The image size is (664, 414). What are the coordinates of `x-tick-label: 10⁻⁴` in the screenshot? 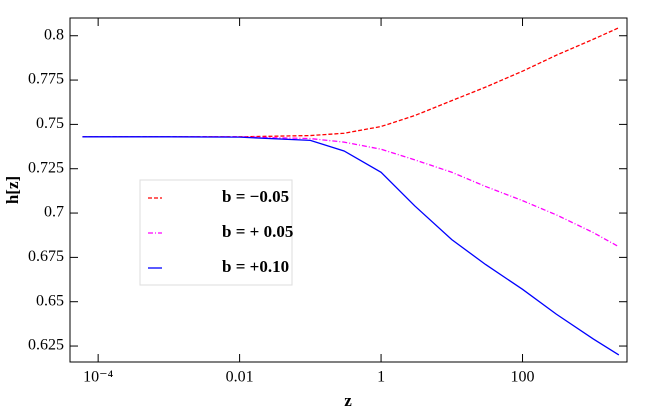 It's located at (98, 377).